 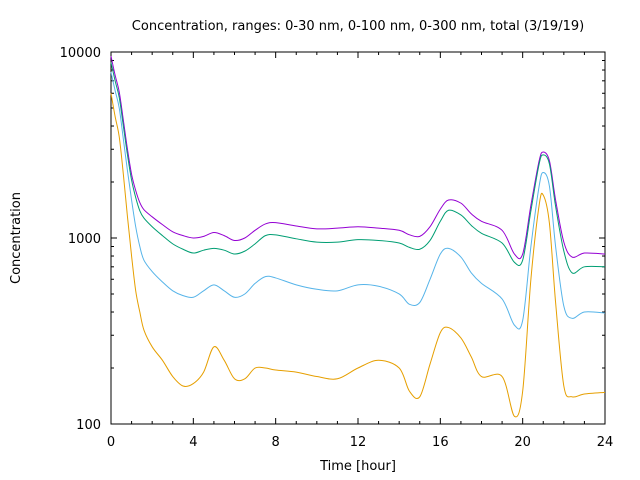 I want to click on x-tick-label: 12, so click(x=358, y=442).